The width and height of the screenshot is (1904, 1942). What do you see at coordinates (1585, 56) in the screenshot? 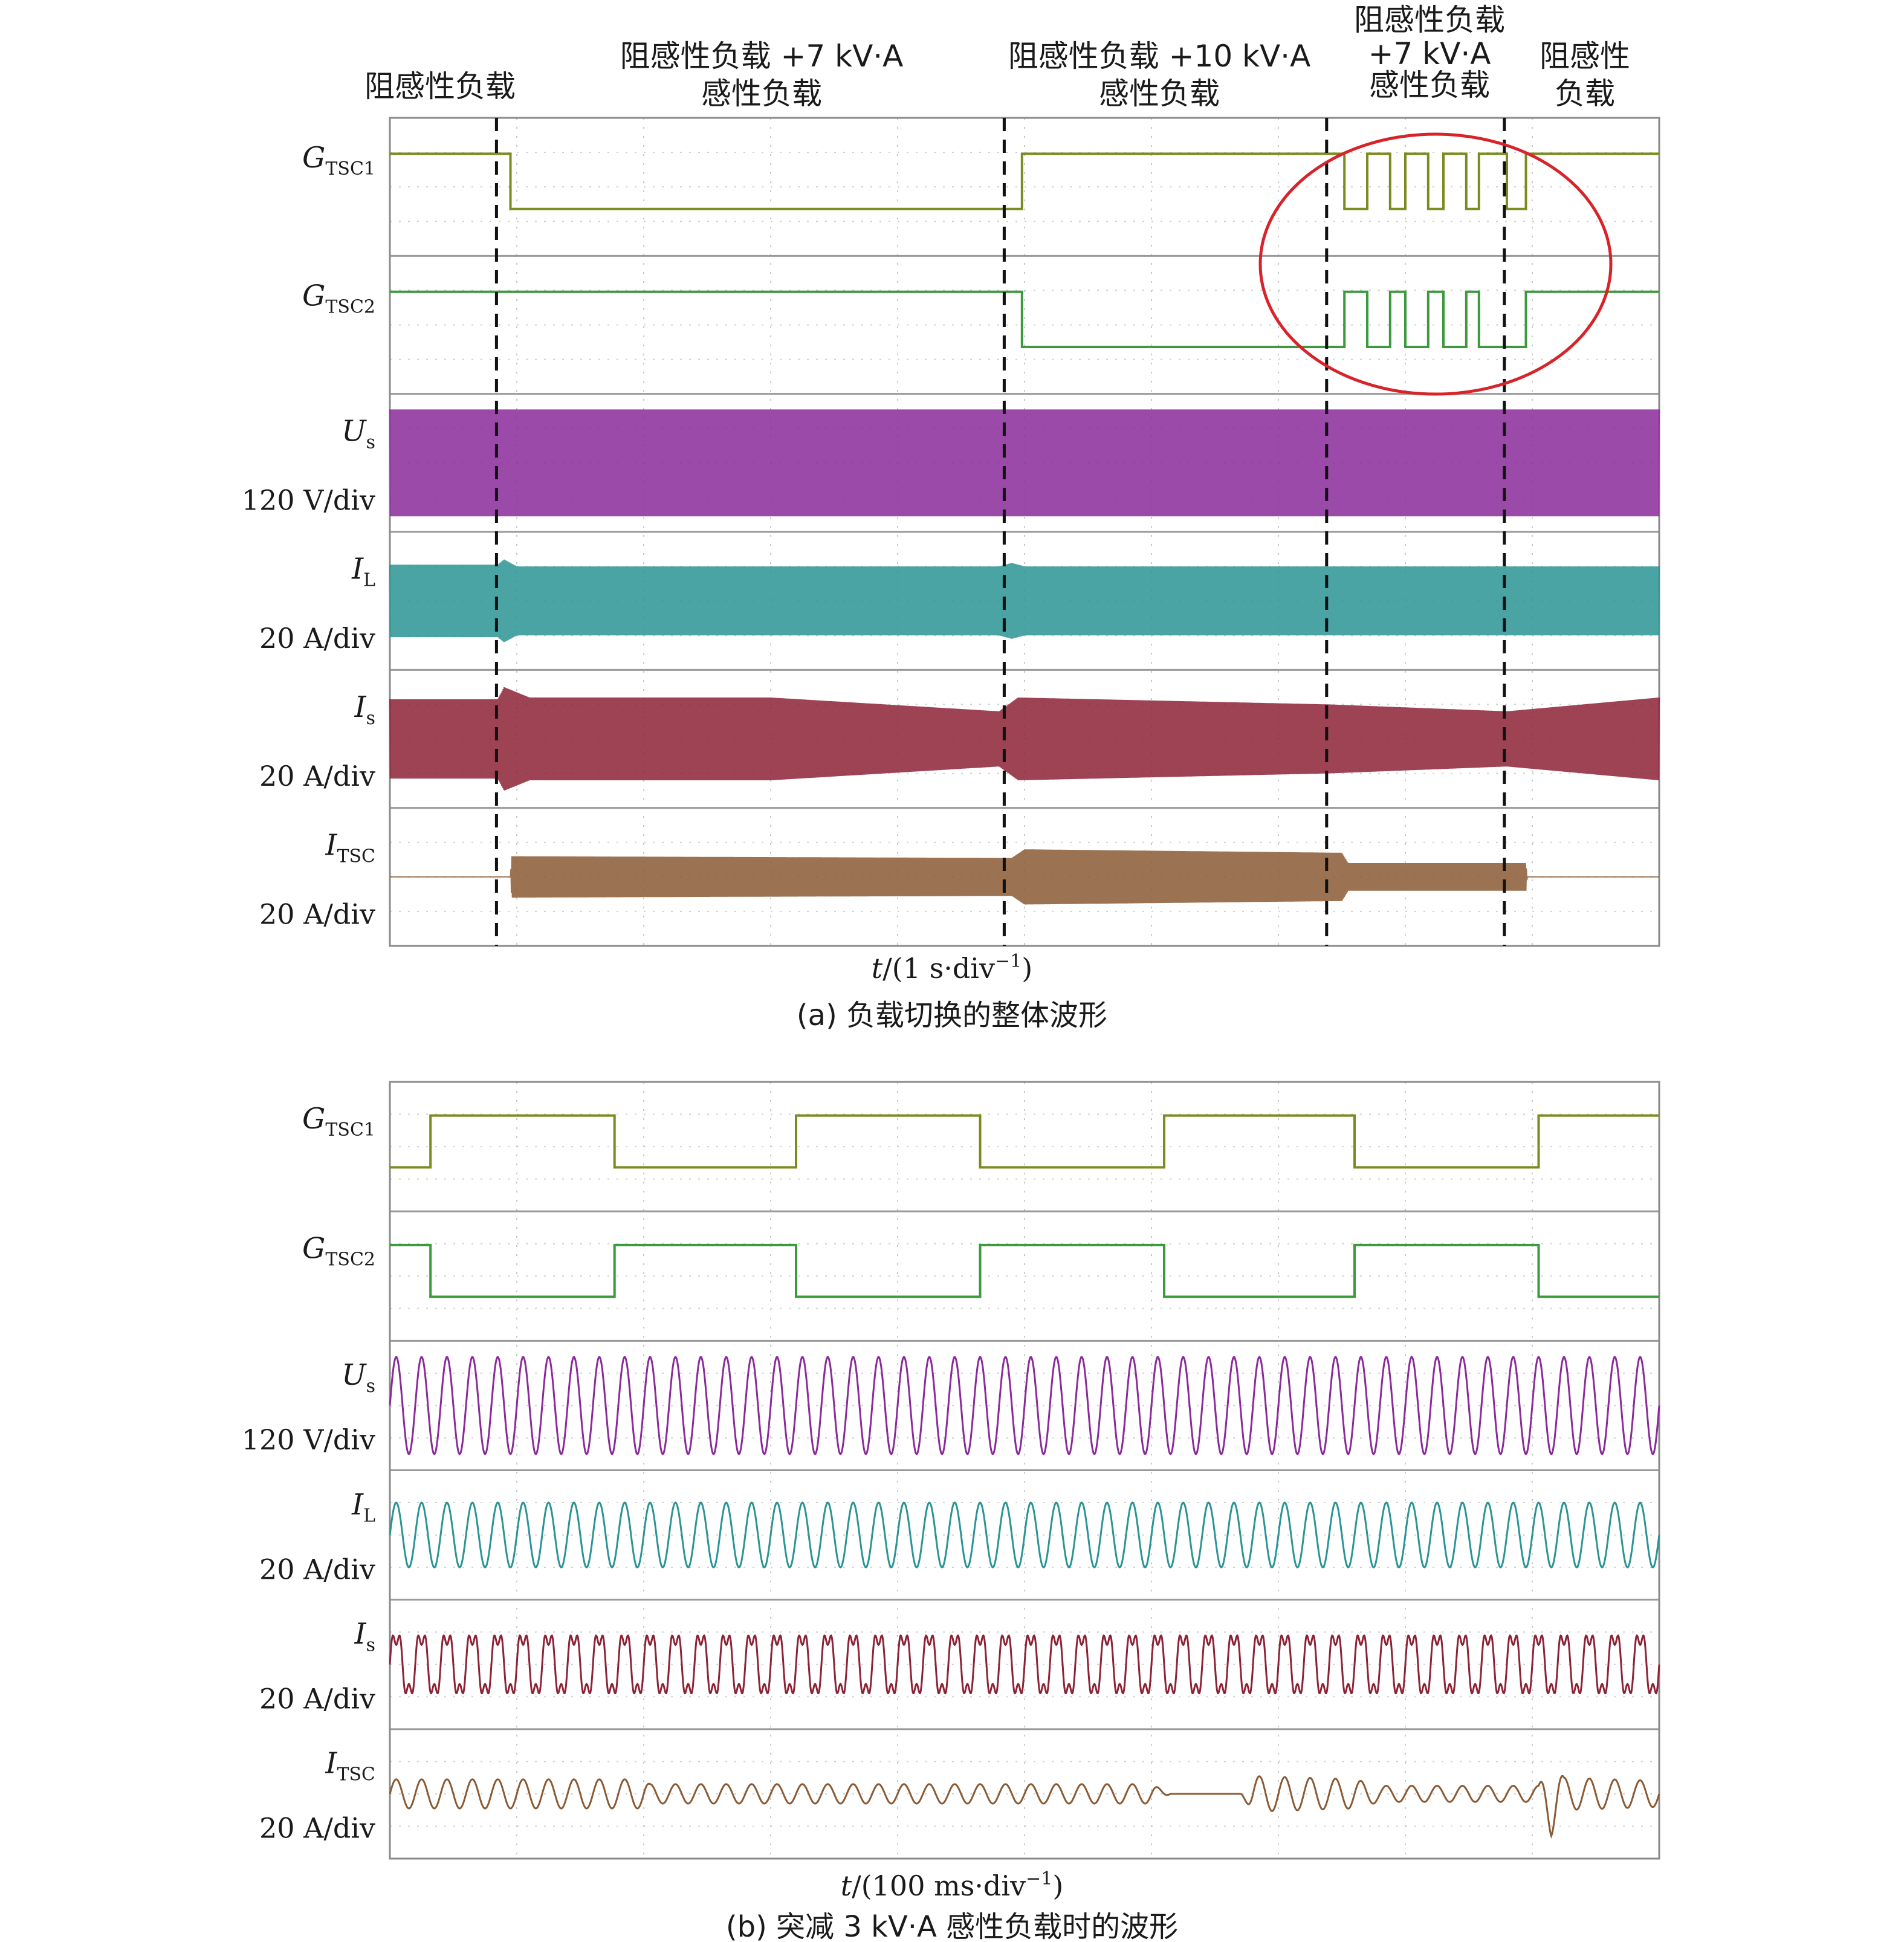
I see `region-label-4a: 阻感性` at bounding box center [1585, 56].